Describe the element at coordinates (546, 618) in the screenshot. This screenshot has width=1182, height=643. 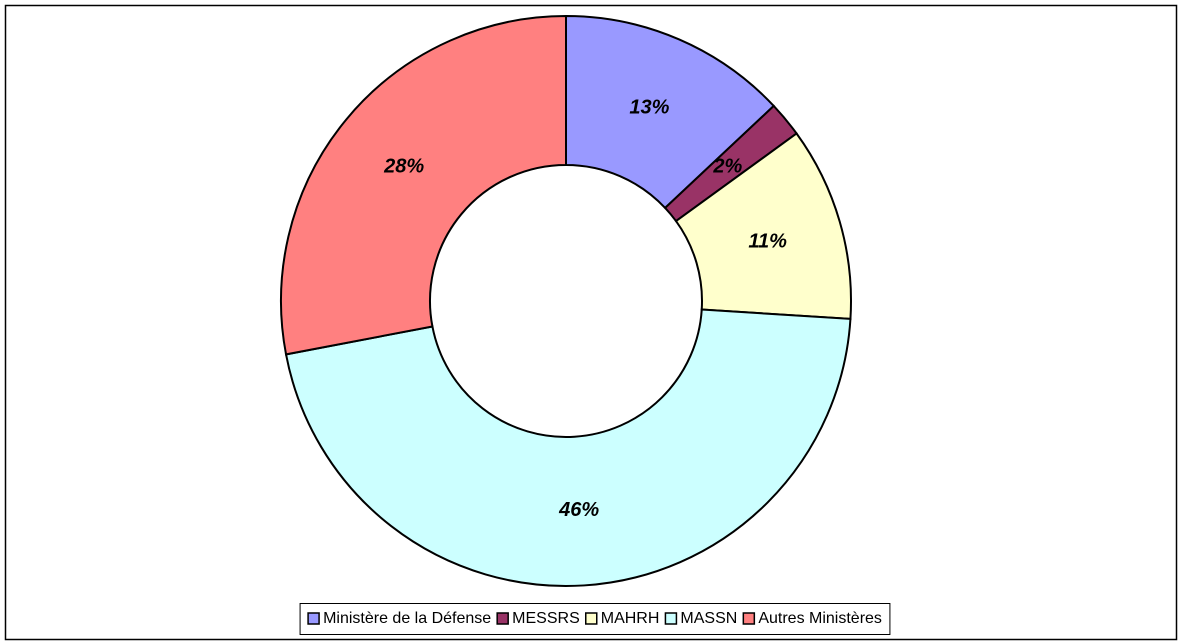
I see `legend-label: MESSRS` at that location.